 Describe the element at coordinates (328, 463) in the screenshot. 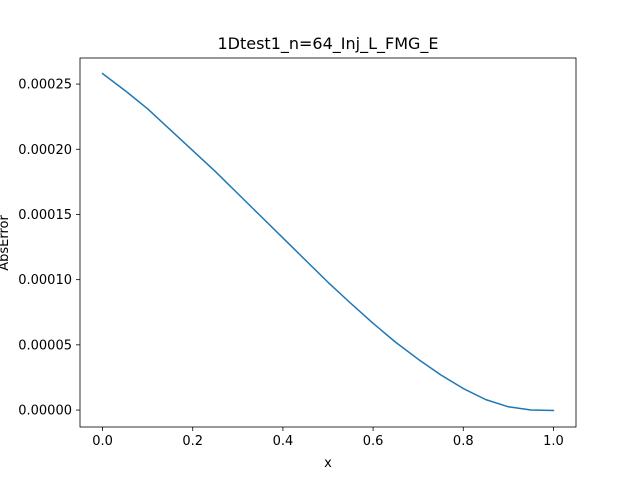

I see `x-axis-label: x` at that location.